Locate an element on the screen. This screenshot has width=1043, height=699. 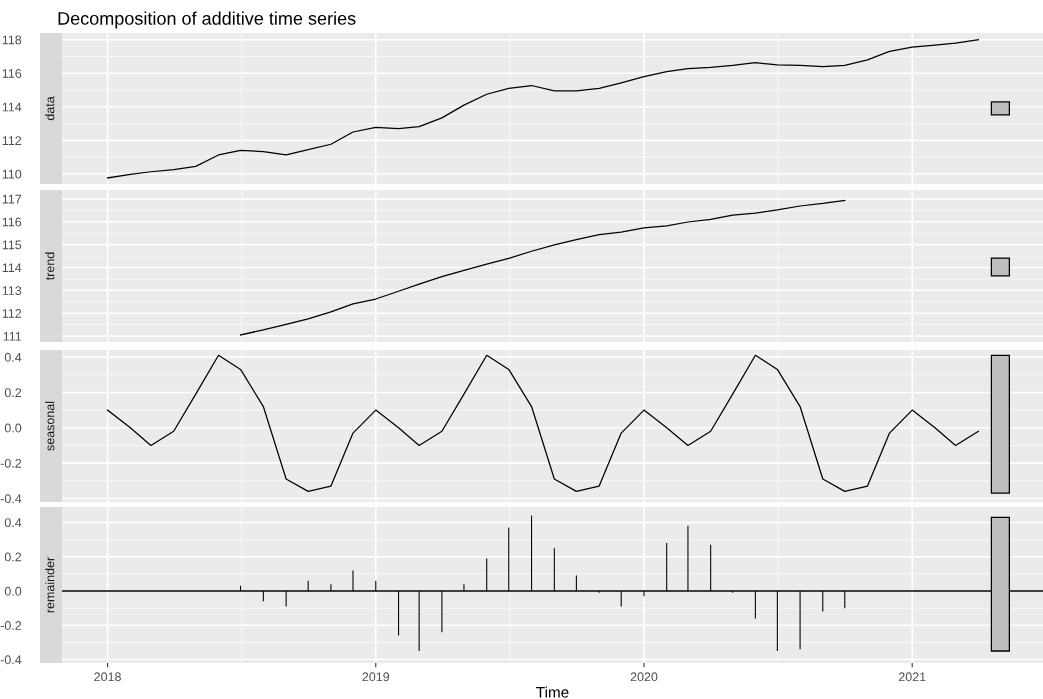
y-tick-label: 118 is located at coordinates (12, 40).